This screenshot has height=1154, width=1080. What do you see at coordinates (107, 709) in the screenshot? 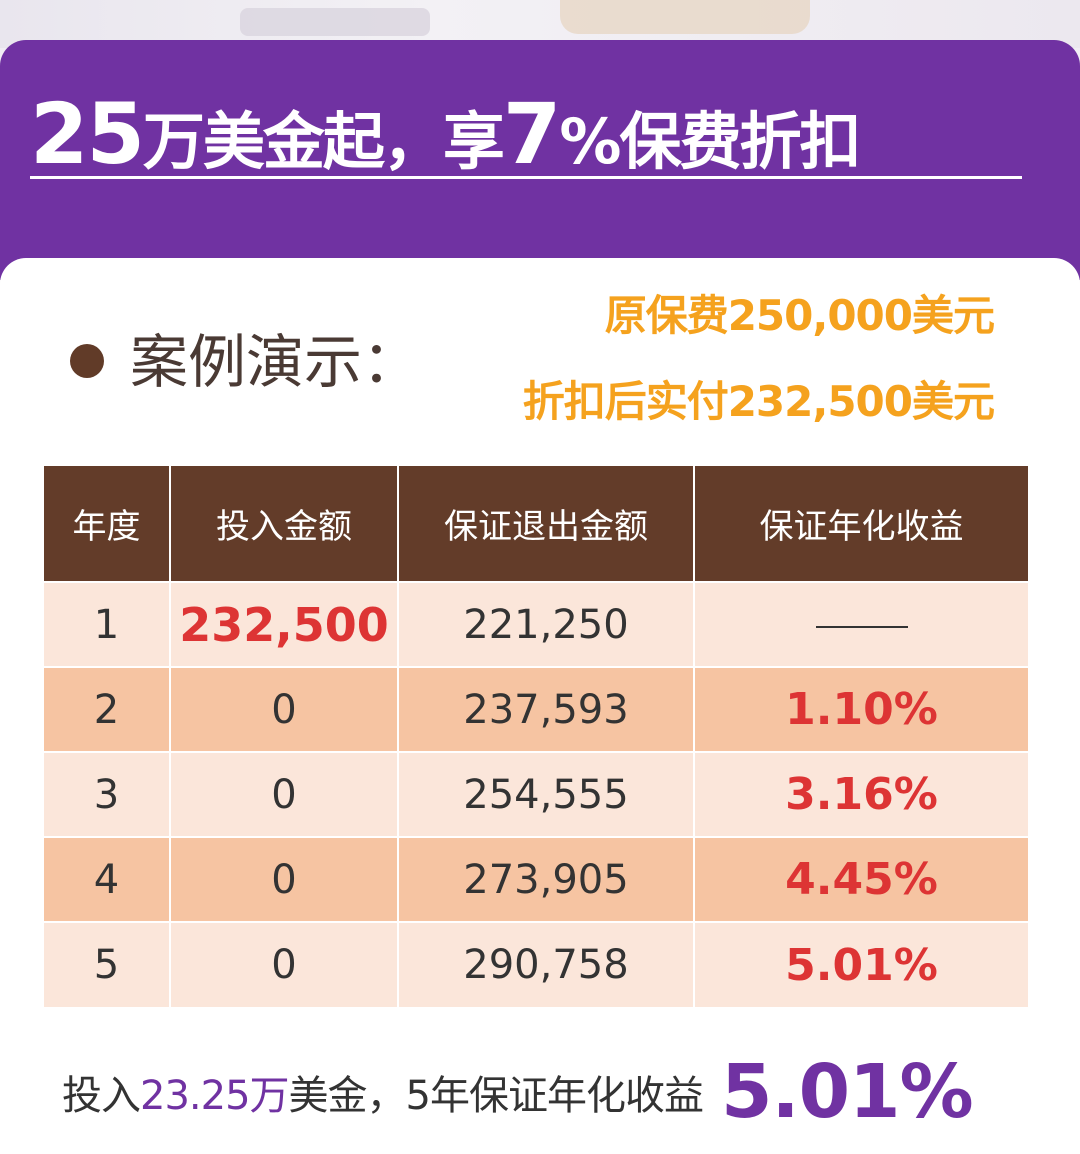
I see `cell-year: 2` at bounding box center [107, 709].